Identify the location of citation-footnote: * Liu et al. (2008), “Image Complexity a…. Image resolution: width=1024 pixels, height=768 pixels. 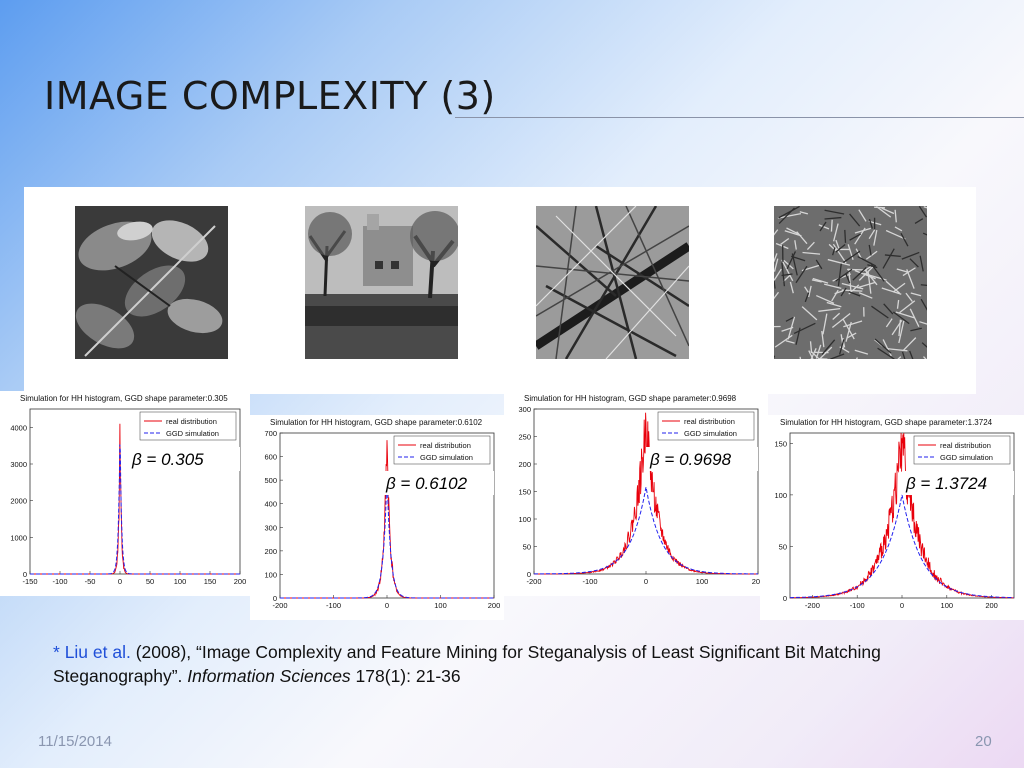
(533, 664).